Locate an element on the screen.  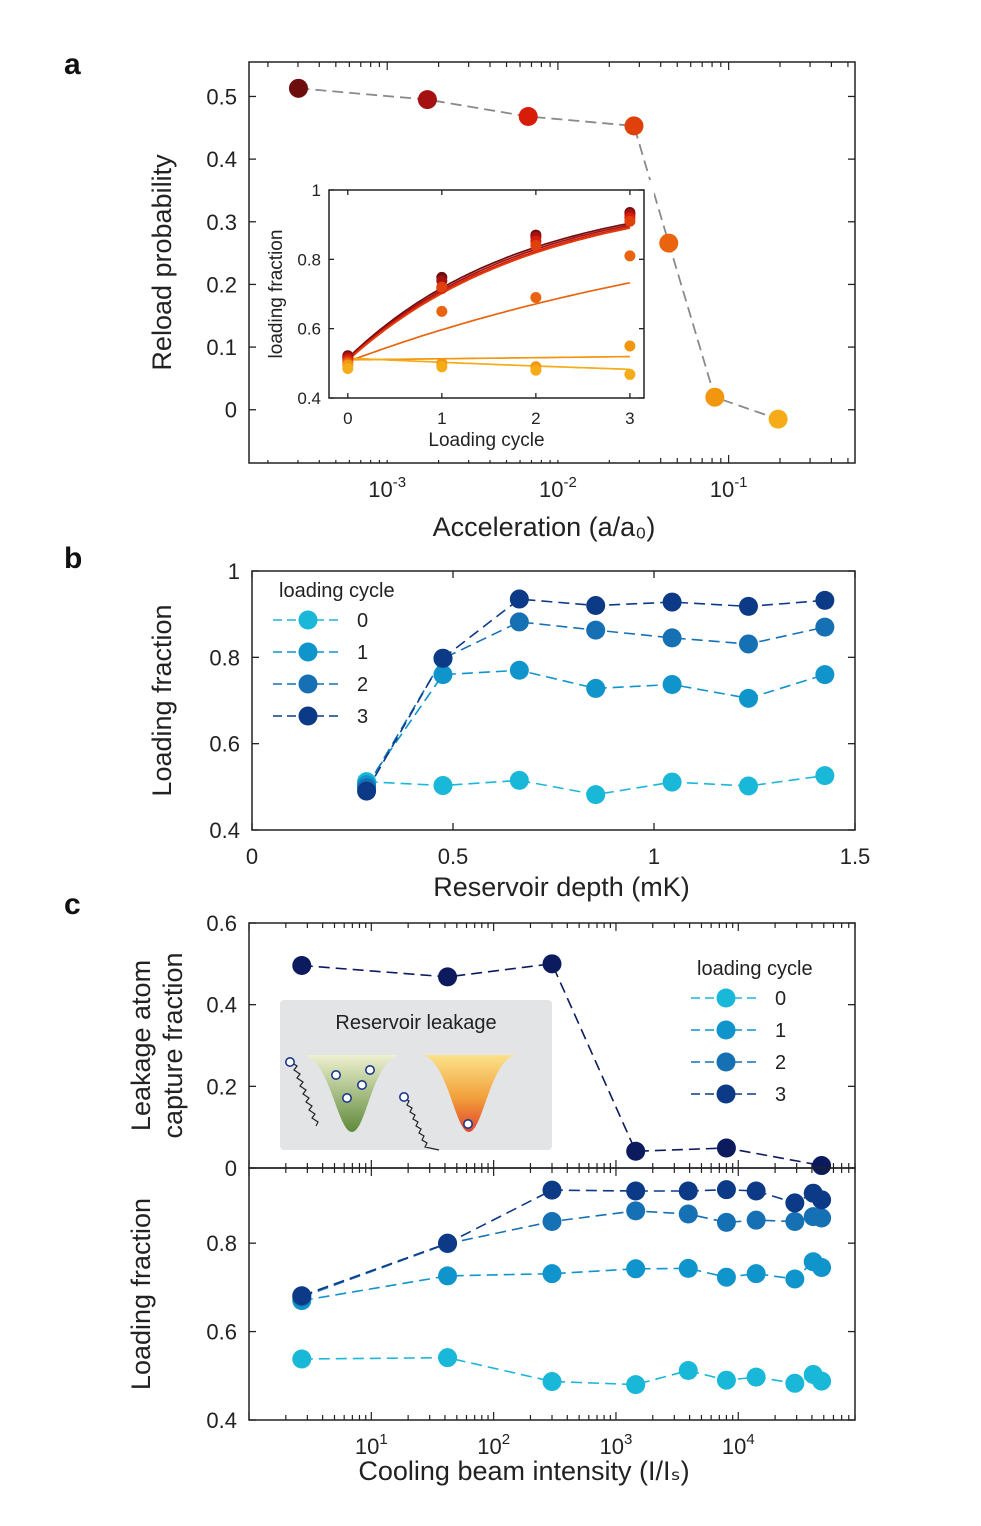
b-legend-label: 3 is located at coordinates (362, 717).